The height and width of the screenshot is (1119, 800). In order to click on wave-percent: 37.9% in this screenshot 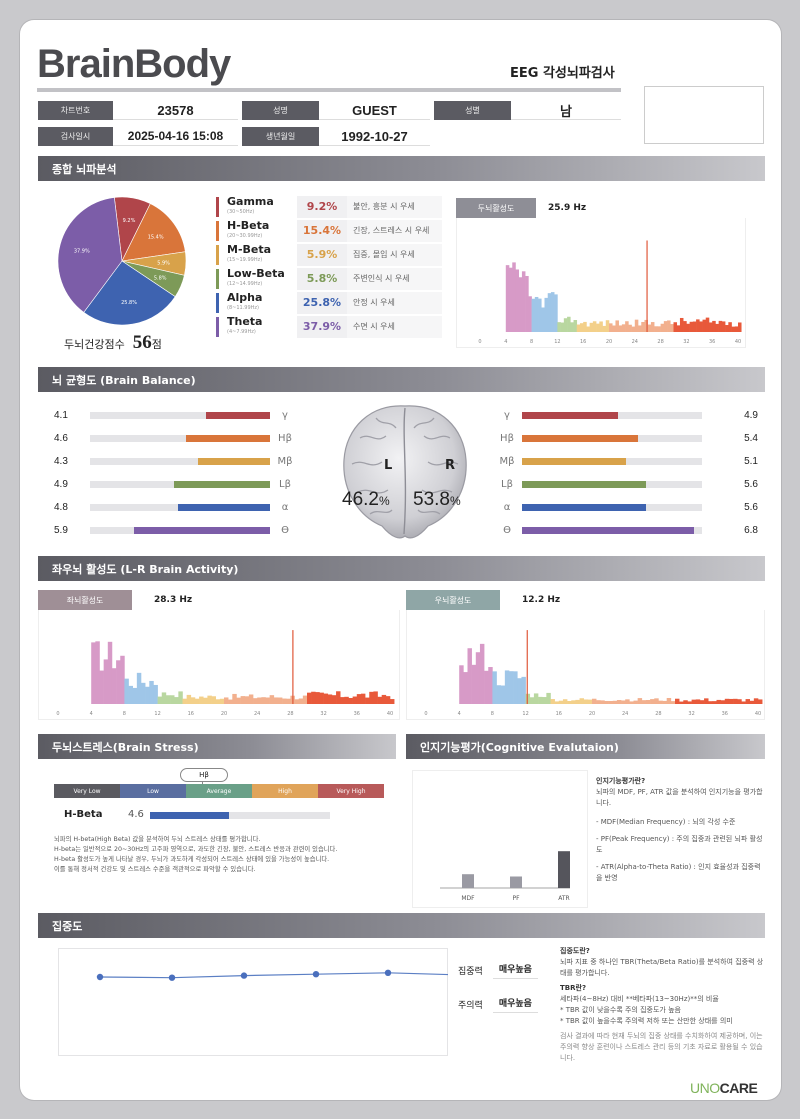, I will do `click(322, 327)`.